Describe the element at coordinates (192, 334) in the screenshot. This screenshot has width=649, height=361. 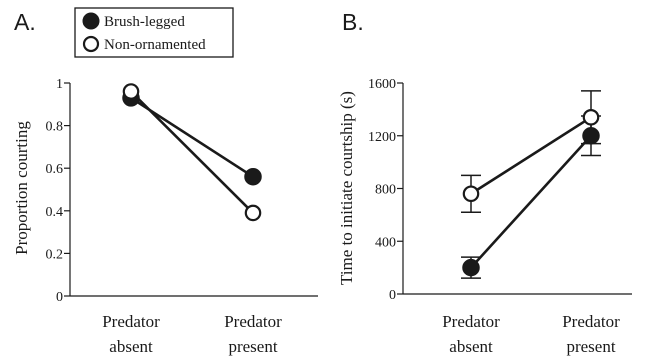
I see `panel-a-x-ticks: Predator absent Predator present` at that location.